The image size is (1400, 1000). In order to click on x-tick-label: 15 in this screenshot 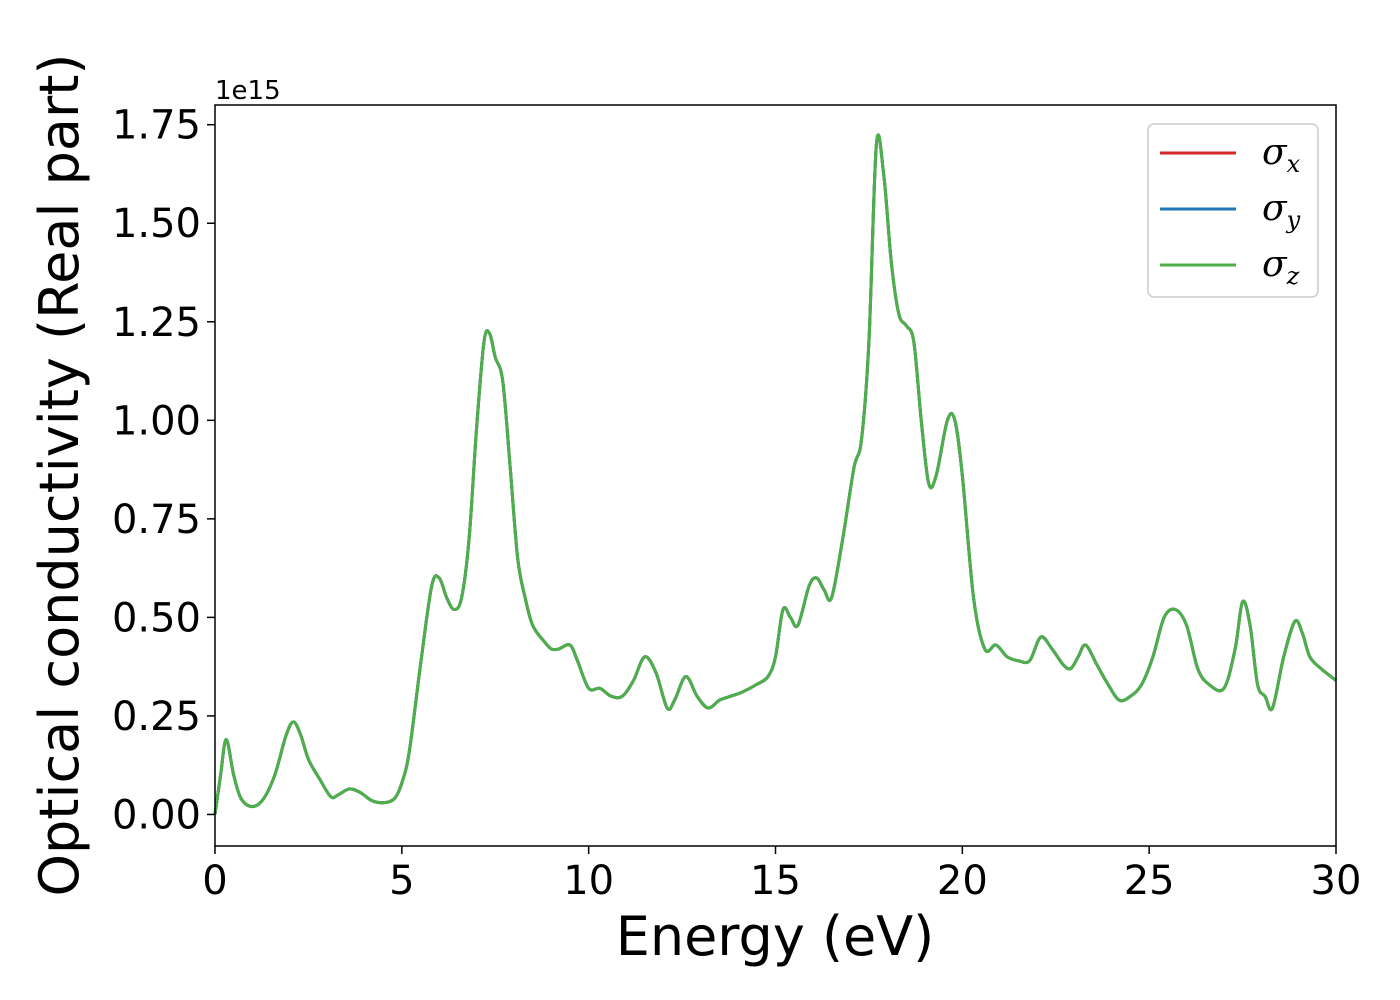, I will do `click(775, 881)`.